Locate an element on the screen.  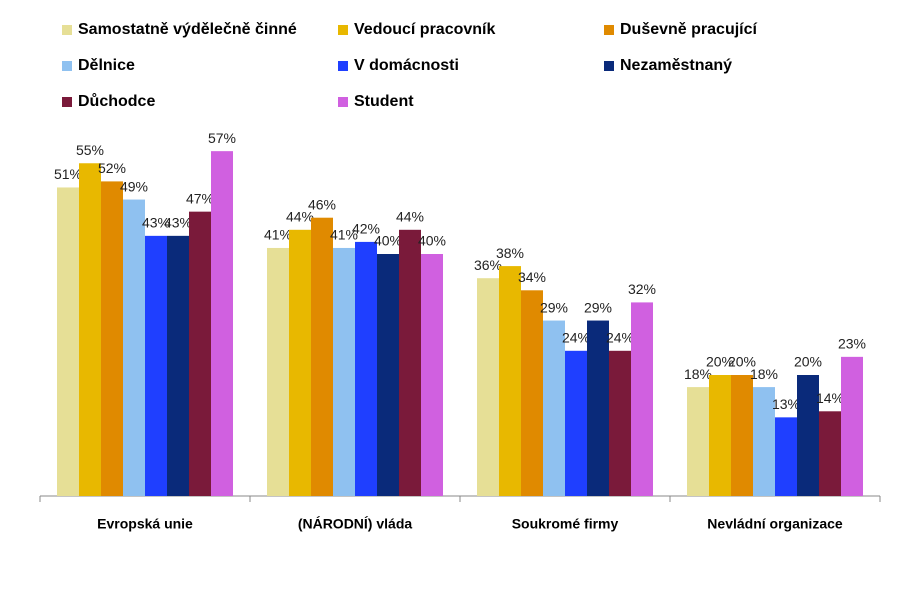
legend-label: Student is located at coordinates (384, 101).